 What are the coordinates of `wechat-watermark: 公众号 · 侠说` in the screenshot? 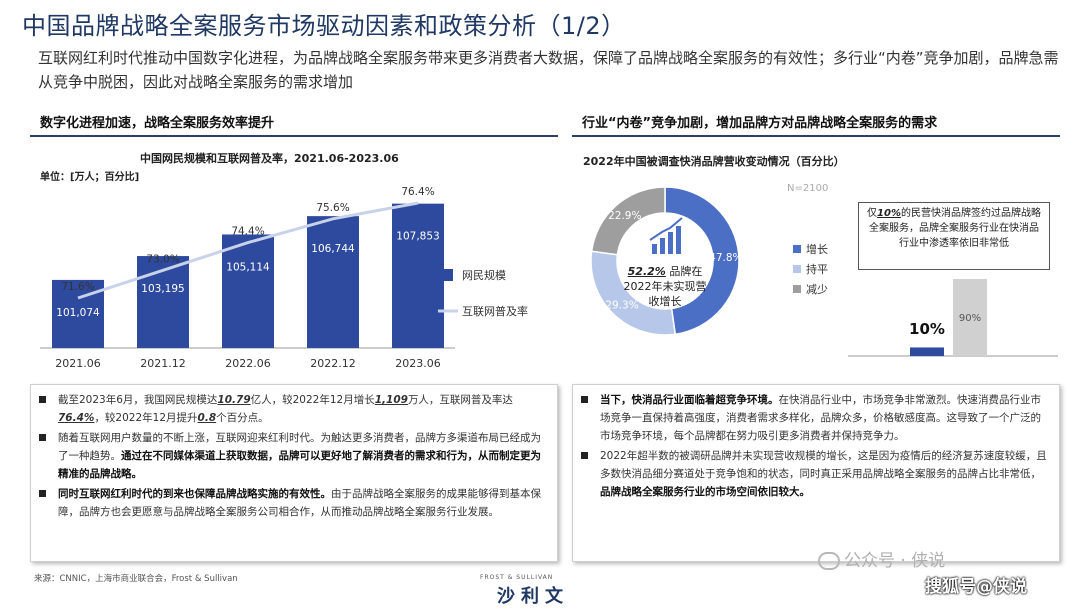 It's located at (881, 558).